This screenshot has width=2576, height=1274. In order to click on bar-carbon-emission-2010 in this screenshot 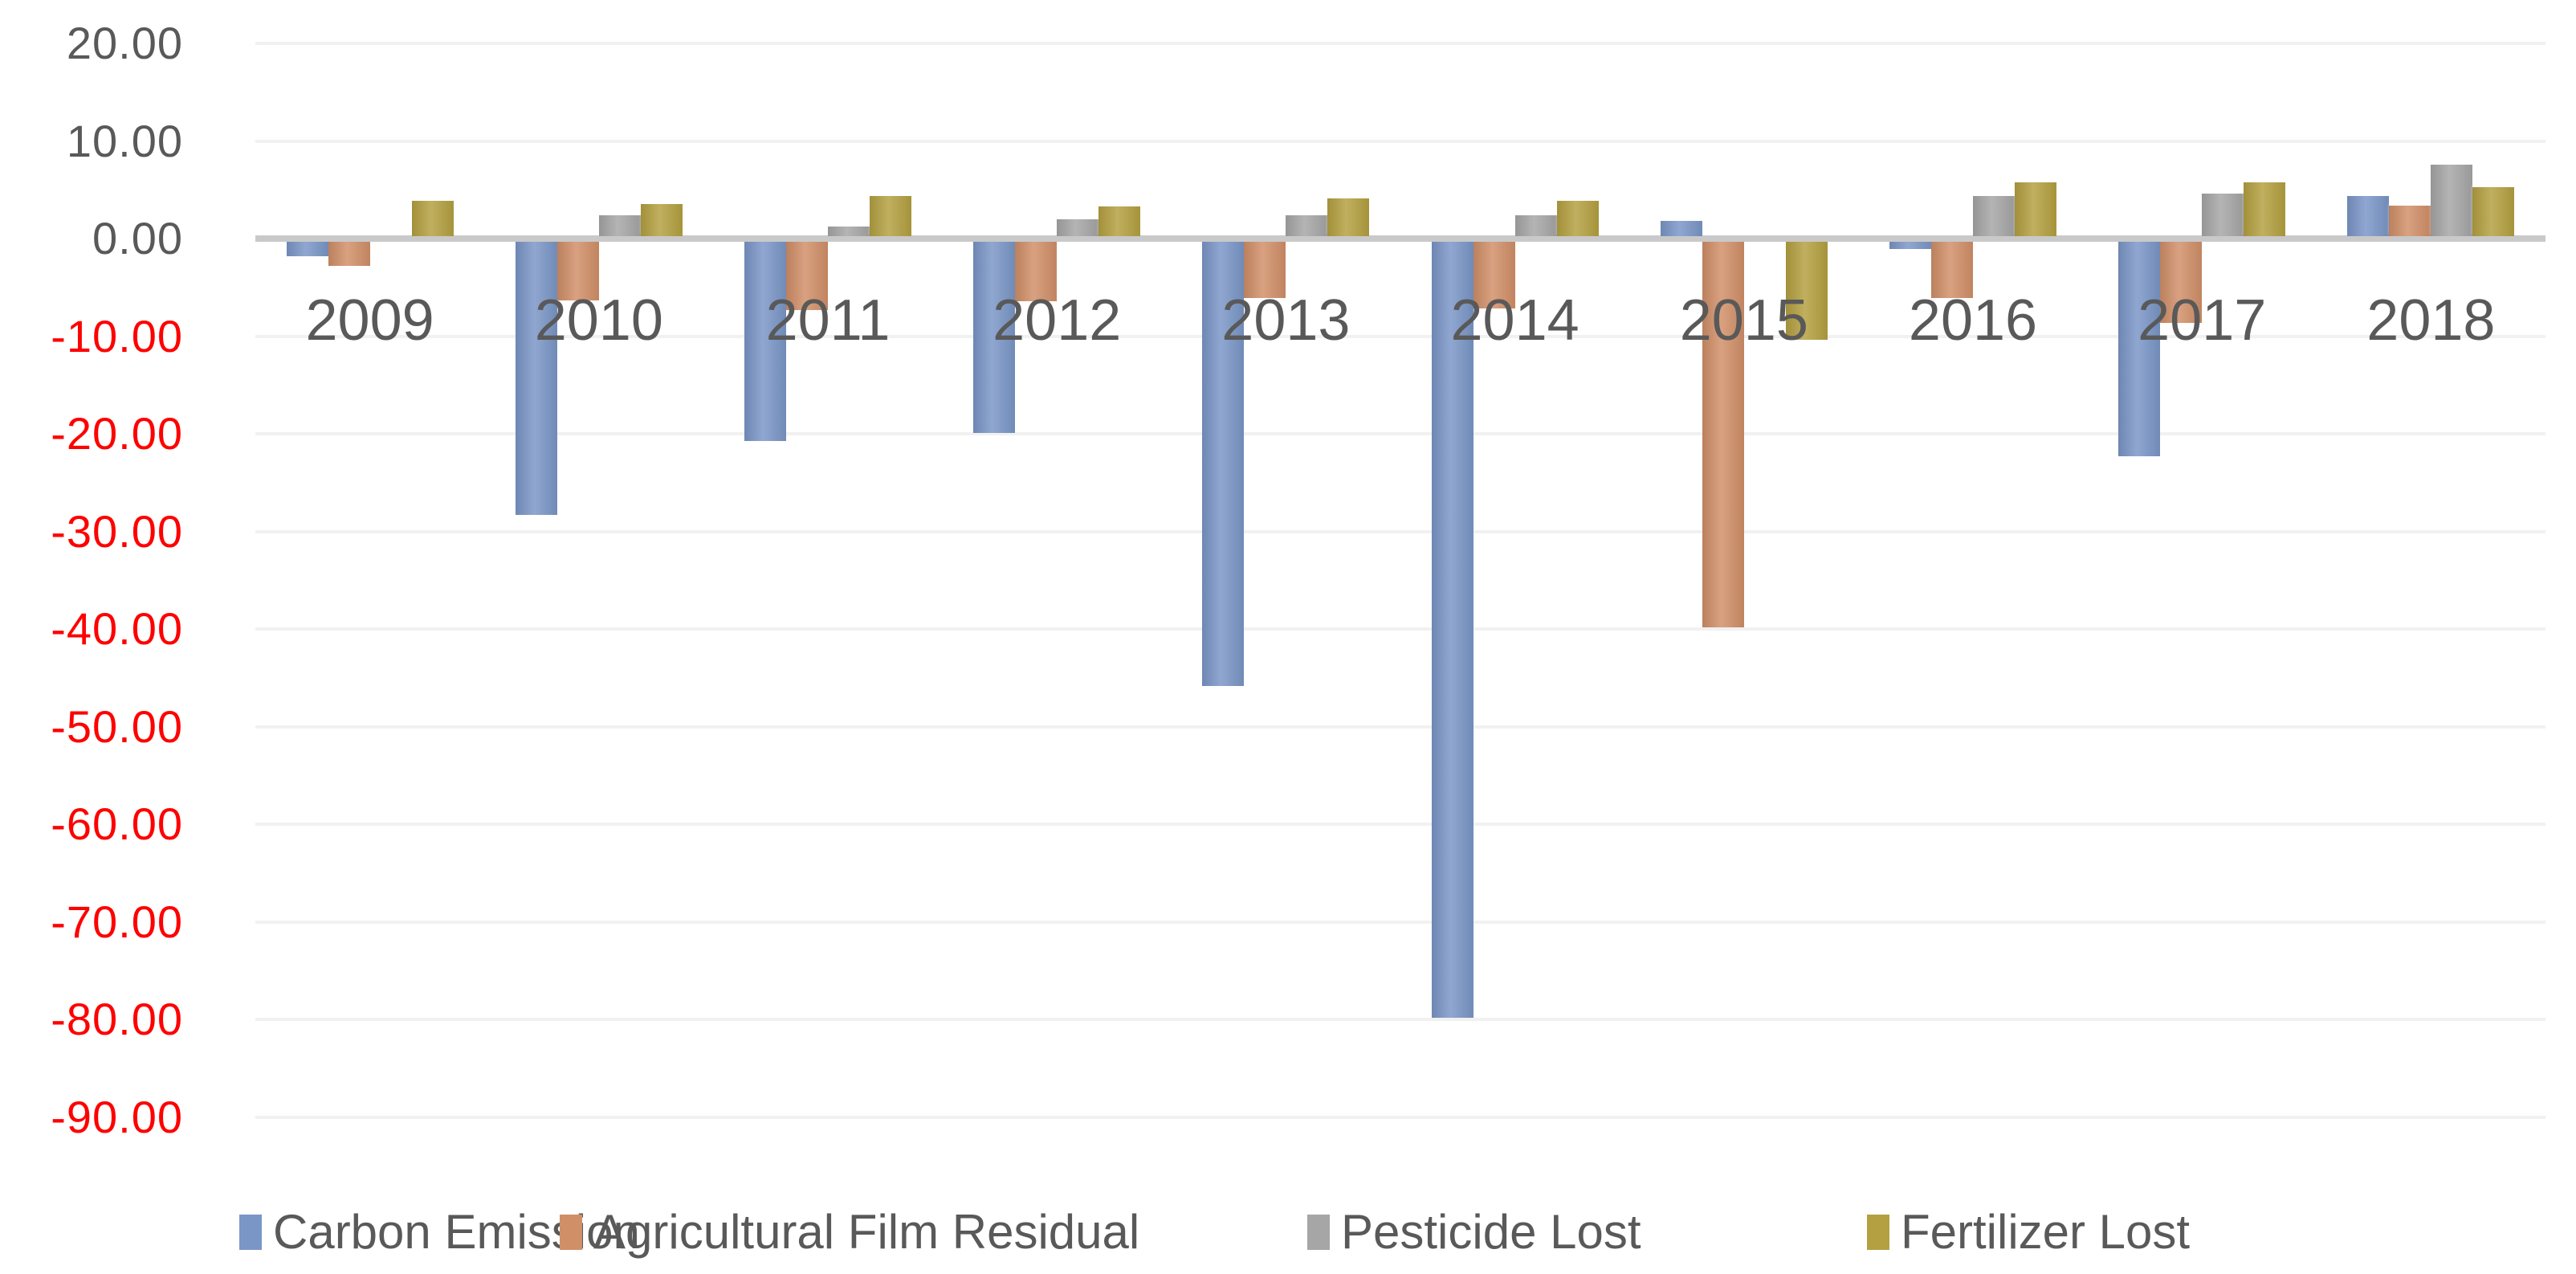, I will do `click(536, 378)`.